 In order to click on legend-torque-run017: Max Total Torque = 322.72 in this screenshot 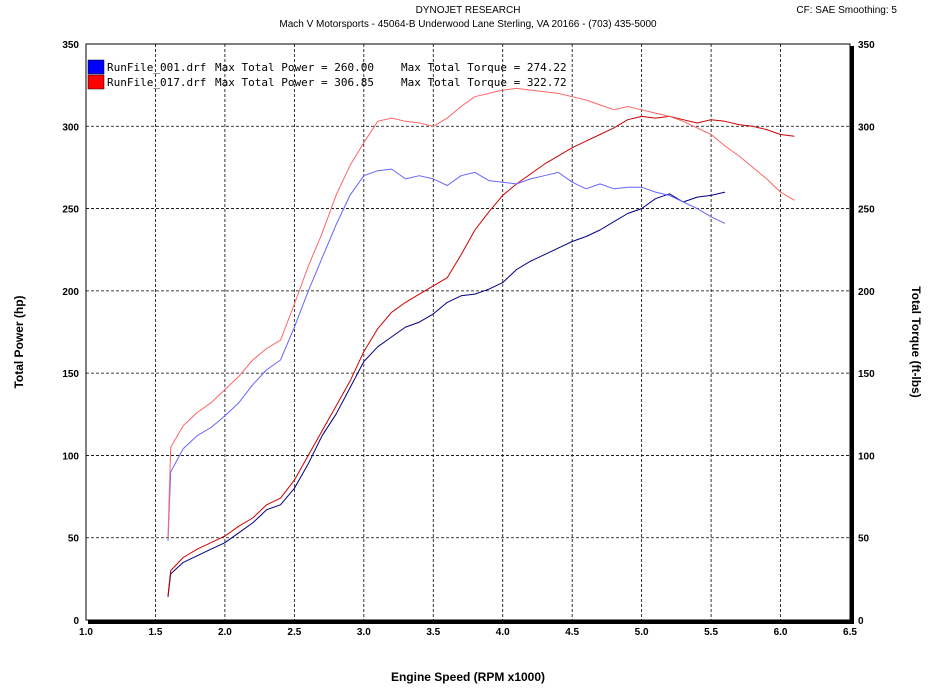, I will do `click(484, 82)`.